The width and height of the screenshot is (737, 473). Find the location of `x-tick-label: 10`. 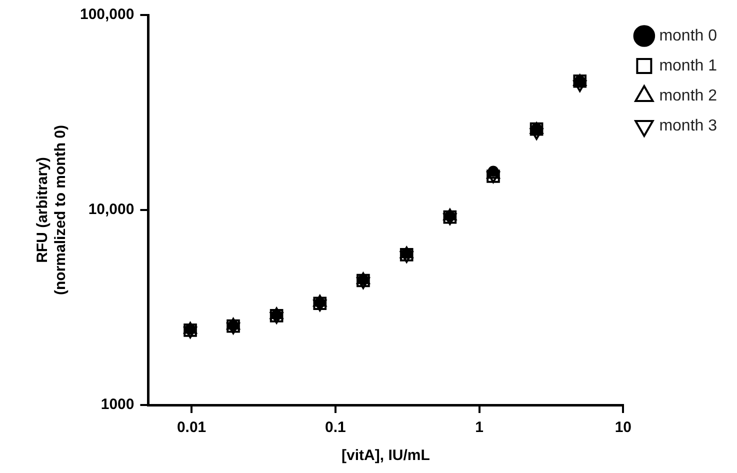

x-tick-label: 10 is located at coordinates (623, 427).